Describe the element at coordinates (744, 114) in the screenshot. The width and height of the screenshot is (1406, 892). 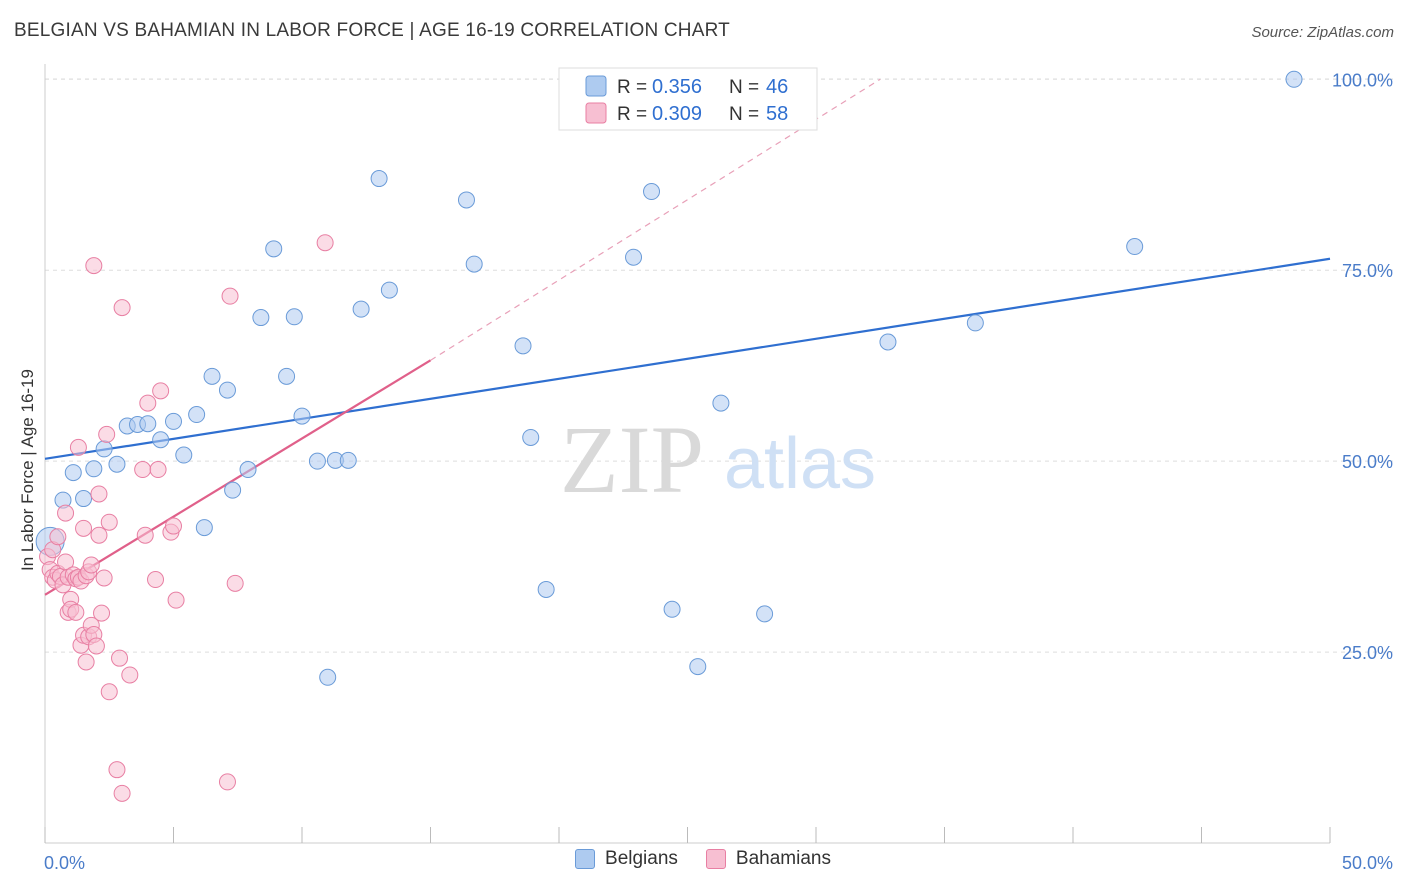
I see `legend-n-label-bahamians: N =` at that location.